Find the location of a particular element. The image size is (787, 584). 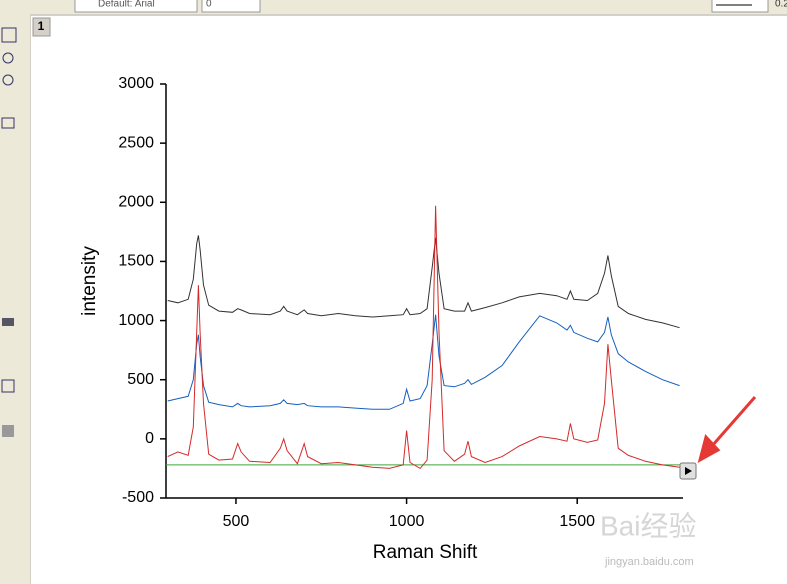

y-tick-label: 2000 is located at coordinates (136, 202).